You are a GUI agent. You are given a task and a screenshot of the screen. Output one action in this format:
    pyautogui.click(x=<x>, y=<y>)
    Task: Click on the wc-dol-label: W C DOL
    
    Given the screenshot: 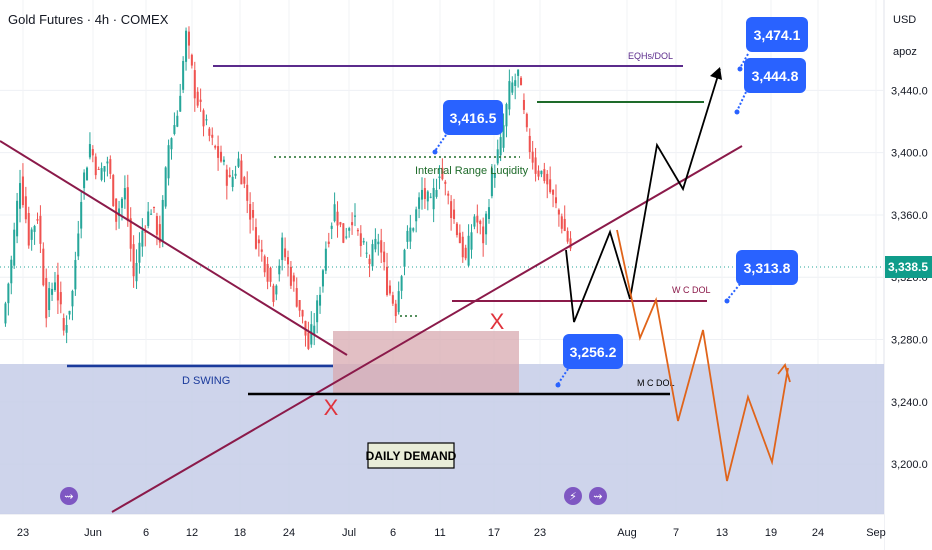 What is the action you would take?
    pyautogui.click(x=691, y=290)
    